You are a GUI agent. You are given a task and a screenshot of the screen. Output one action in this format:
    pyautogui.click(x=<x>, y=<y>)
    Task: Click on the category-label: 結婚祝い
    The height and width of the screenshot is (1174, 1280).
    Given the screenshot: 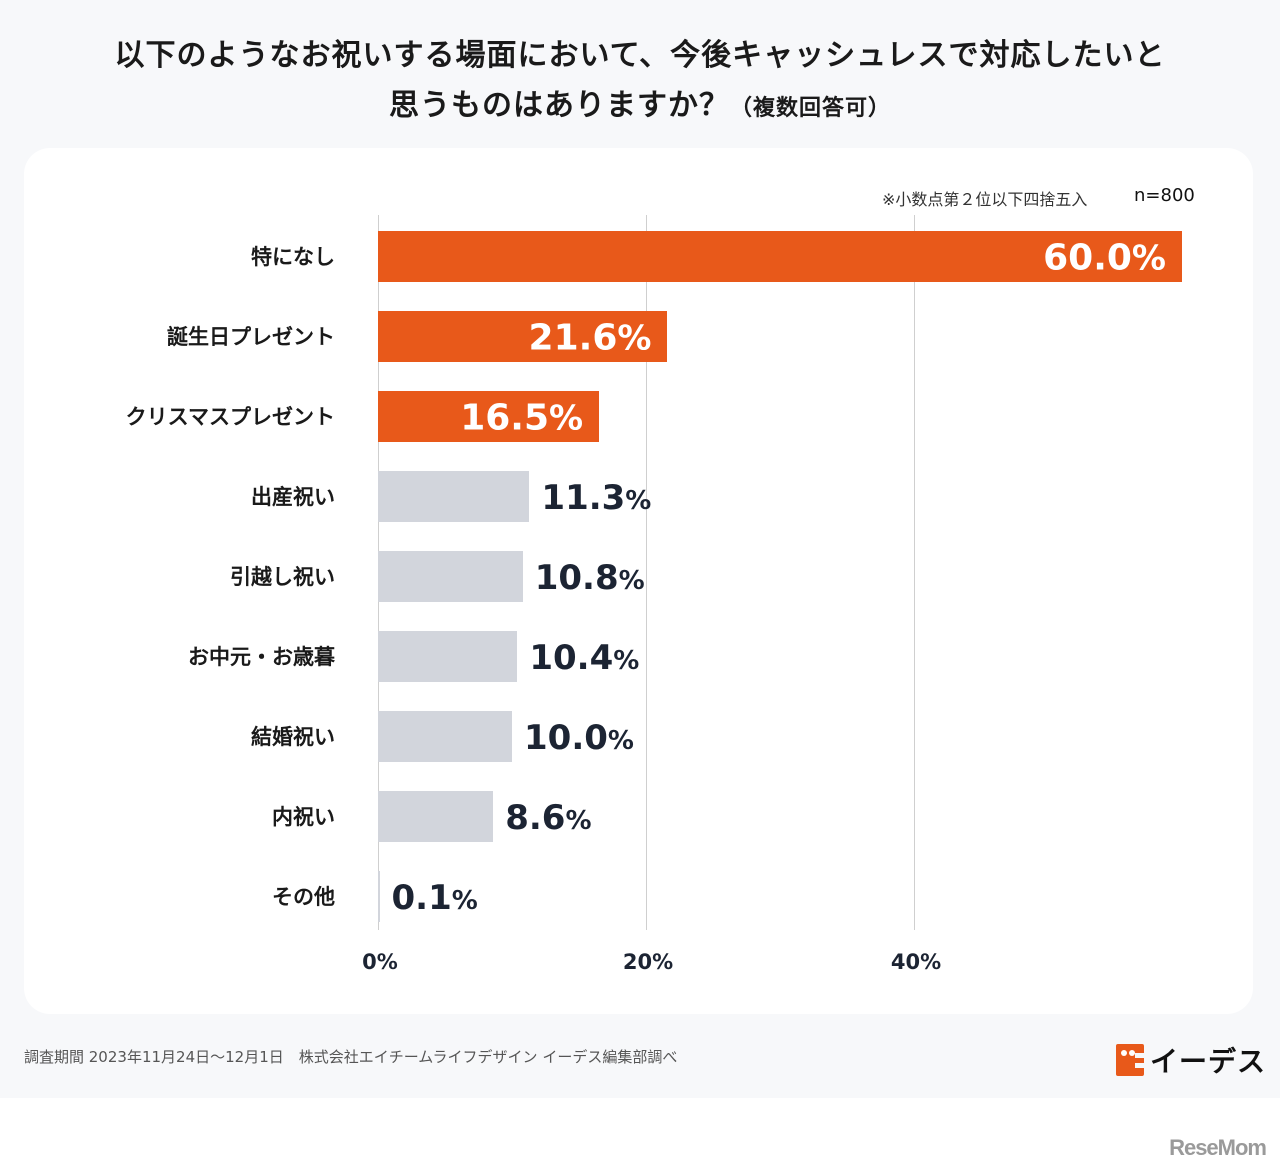 What is the action you would take?
    pyautogui.click(x=293, y=737)
    